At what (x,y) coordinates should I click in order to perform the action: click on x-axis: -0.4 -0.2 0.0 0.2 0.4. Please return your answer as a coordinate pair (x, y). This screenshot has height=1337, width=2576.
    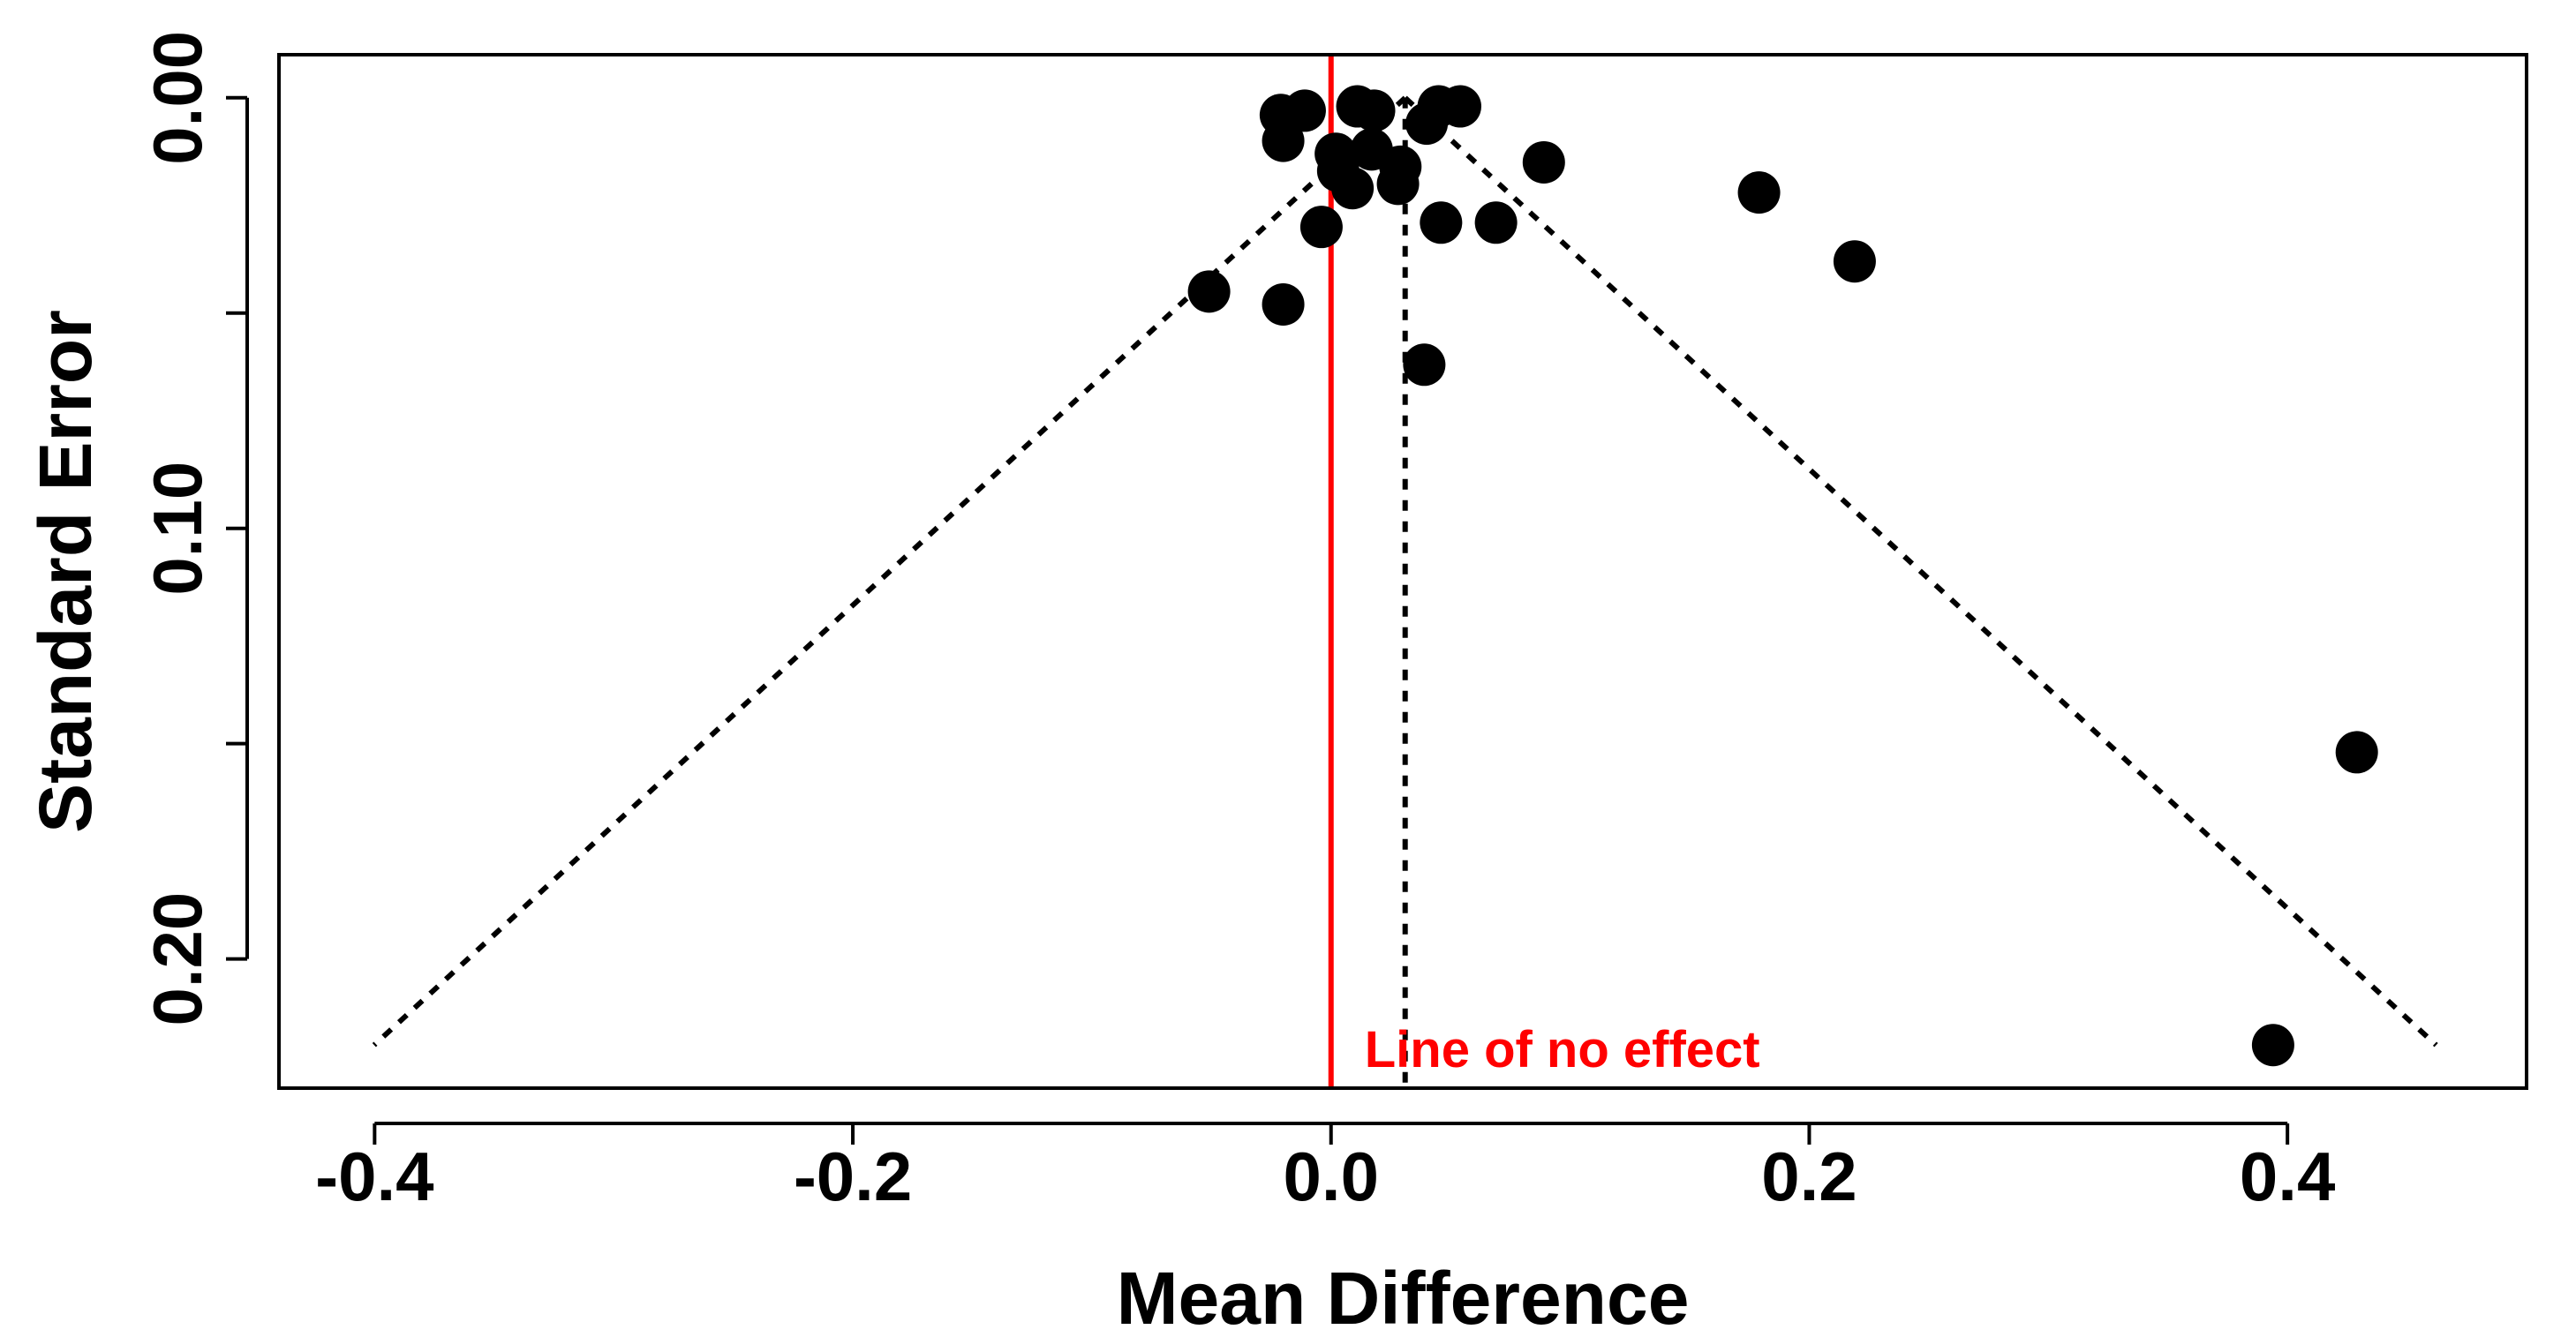
    Looking at the image, I should click on (1325, 1168).